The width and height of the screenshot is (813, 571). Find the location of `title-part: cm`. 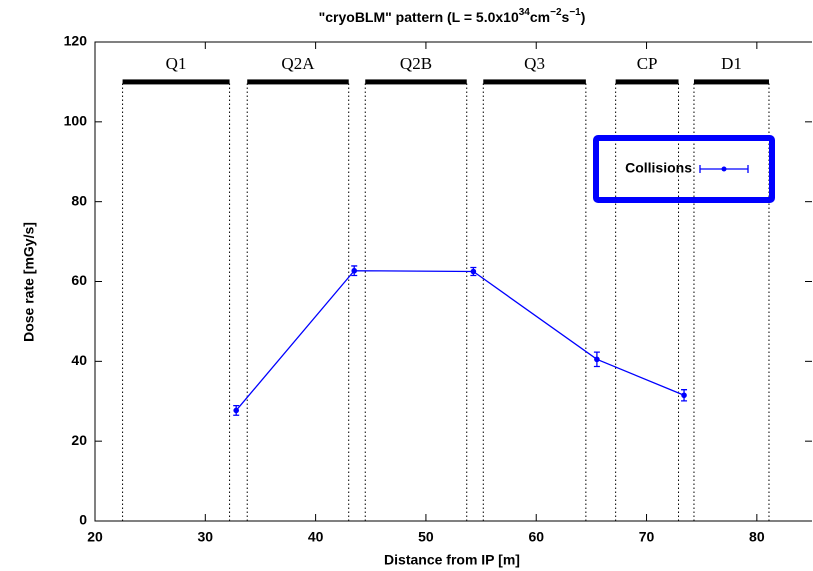

title-part: cm is located at coordinates (540, 17).